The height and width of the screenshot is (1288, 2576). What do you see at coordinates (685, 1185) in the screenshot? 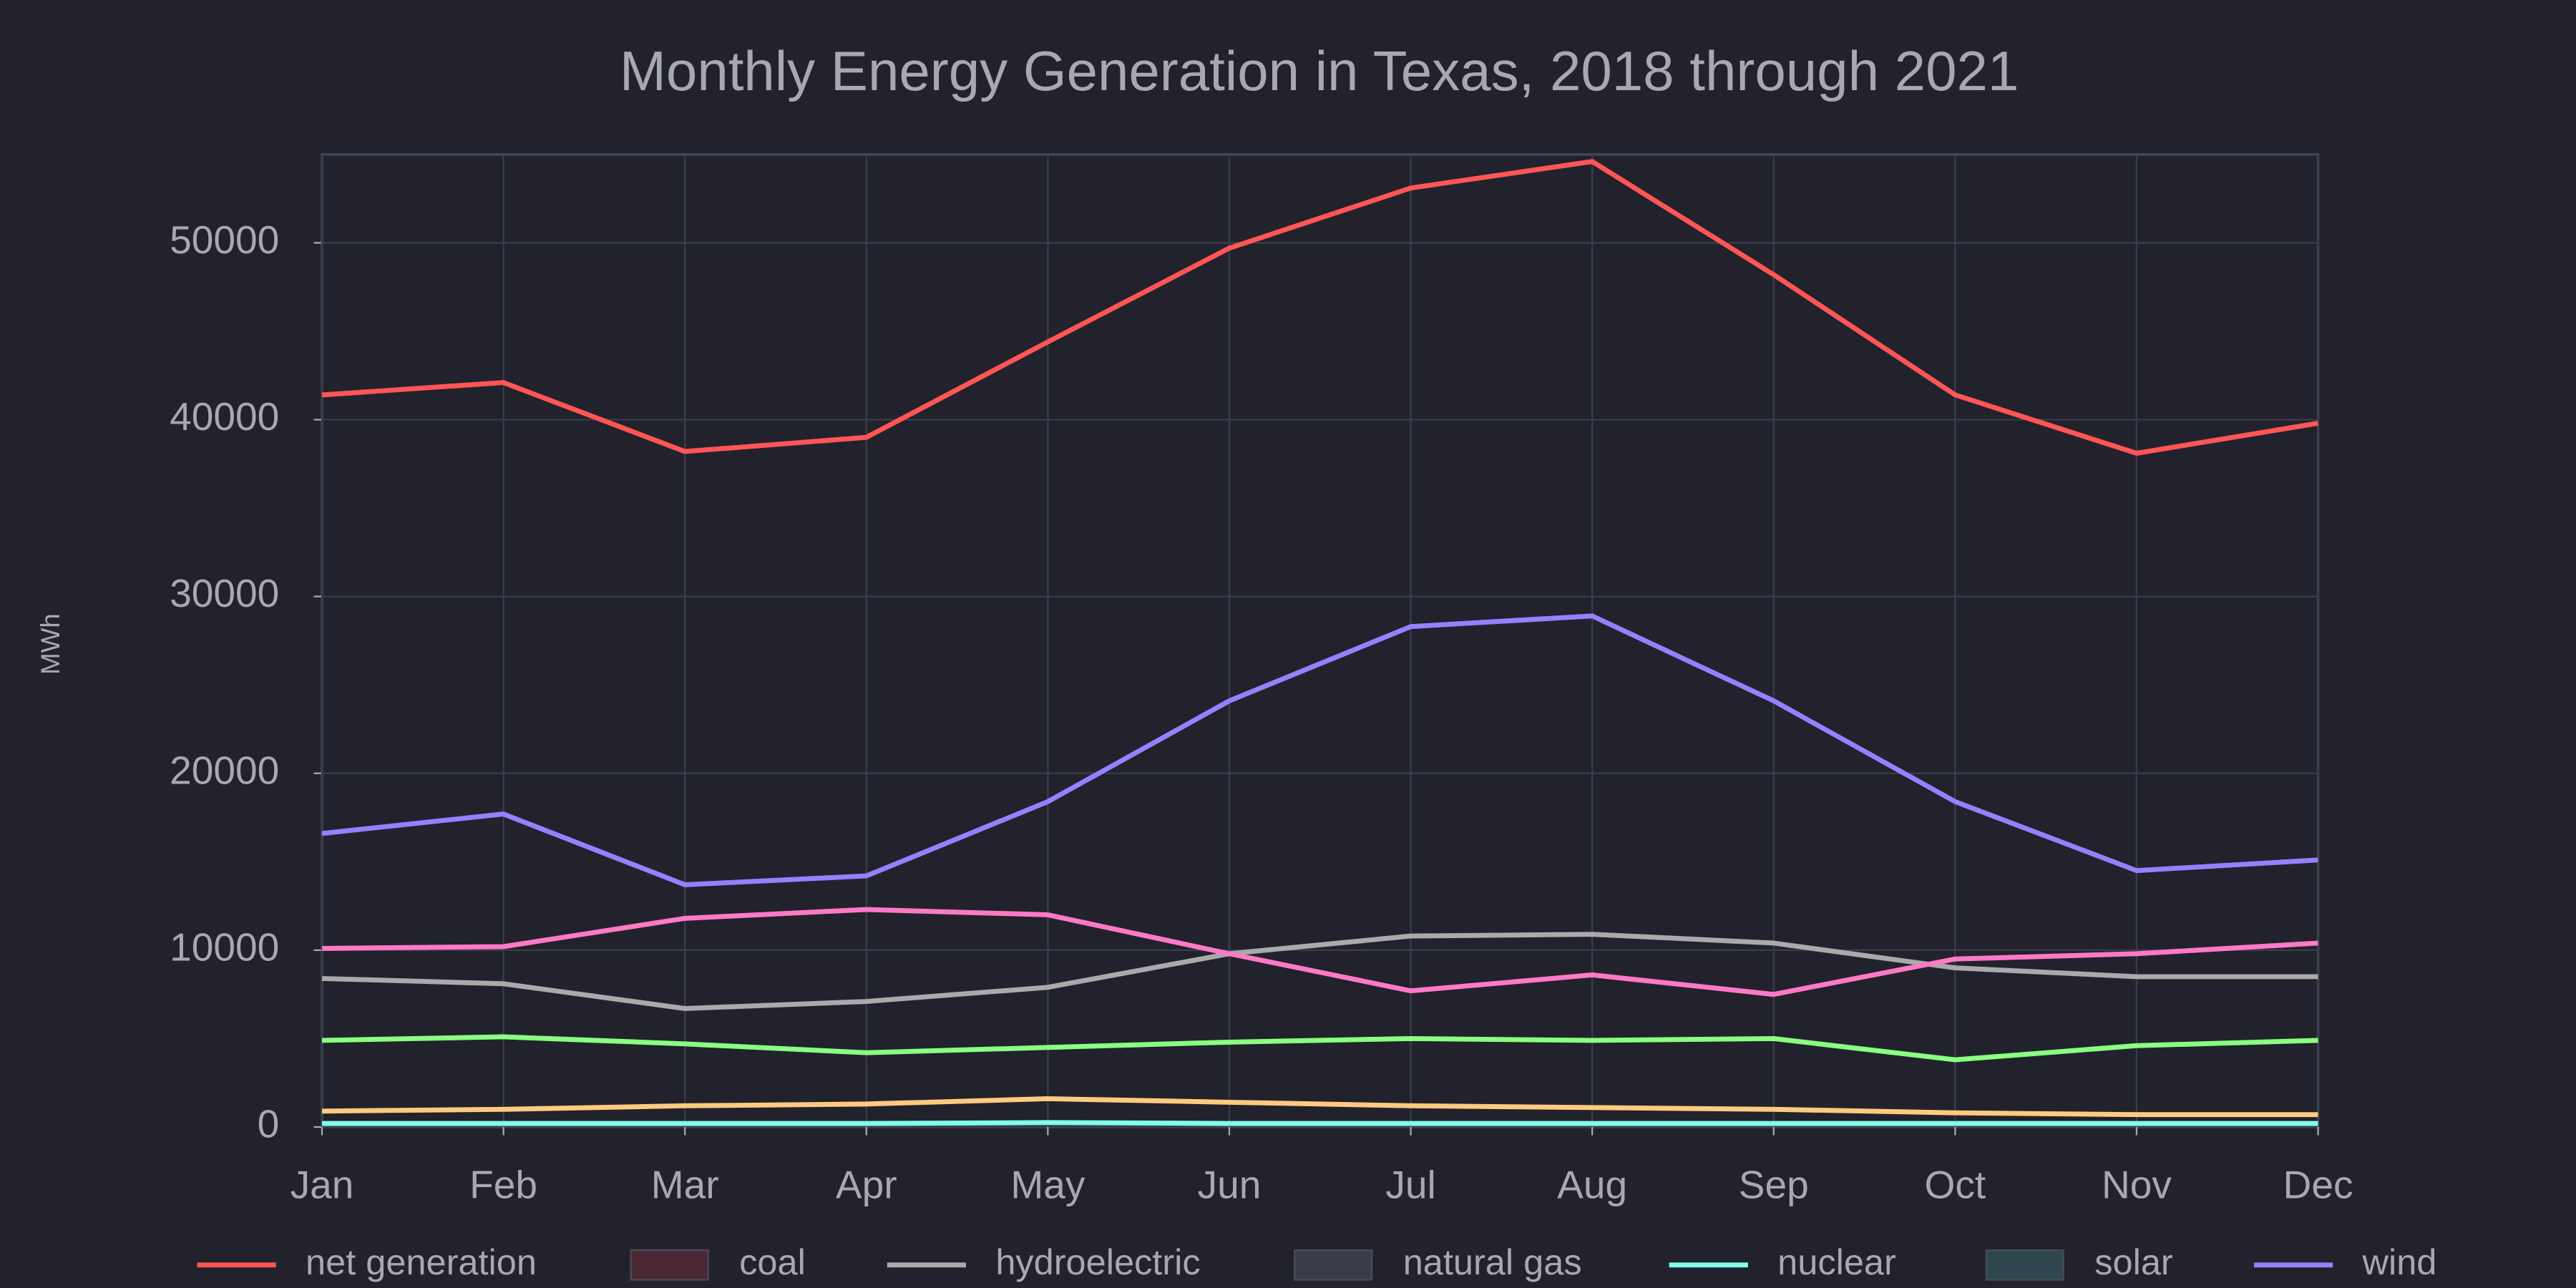
I see `x-tick-label: Mar` at bounding box center [685, 1185].